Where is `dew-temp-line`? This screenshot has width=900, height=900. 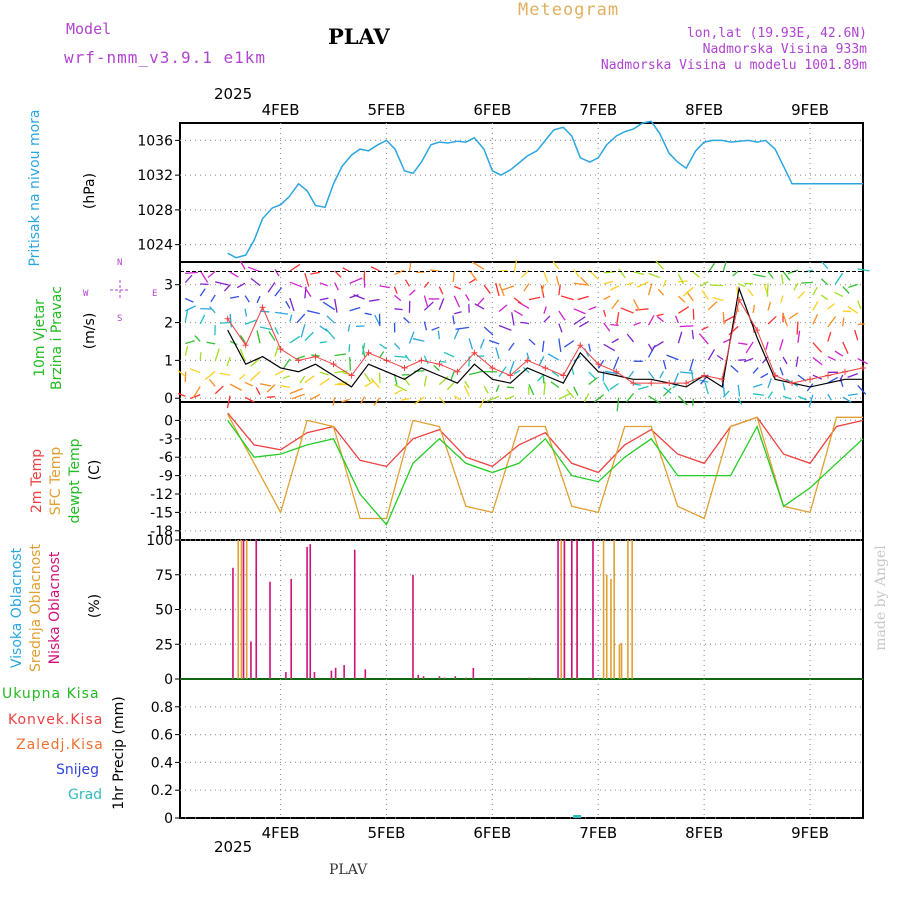
dew-temp-line is located at coordinates (545, 473).